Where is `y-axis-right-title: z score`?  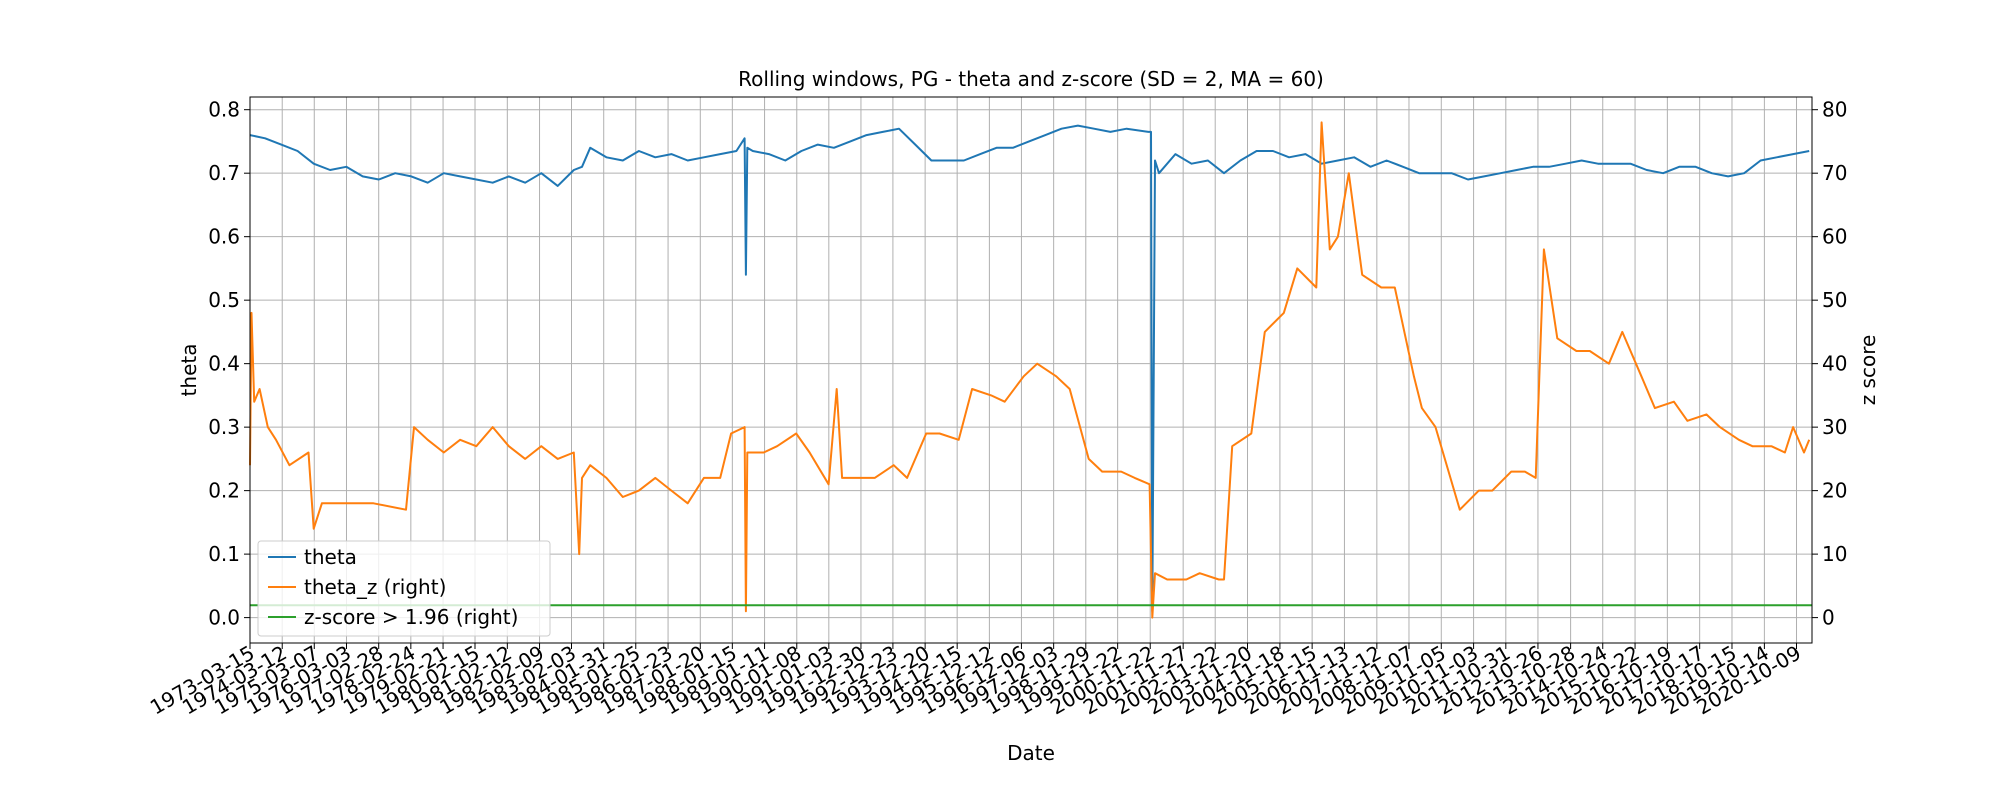 y-axis-right-title: z score is located at coordinates (1868, 370).